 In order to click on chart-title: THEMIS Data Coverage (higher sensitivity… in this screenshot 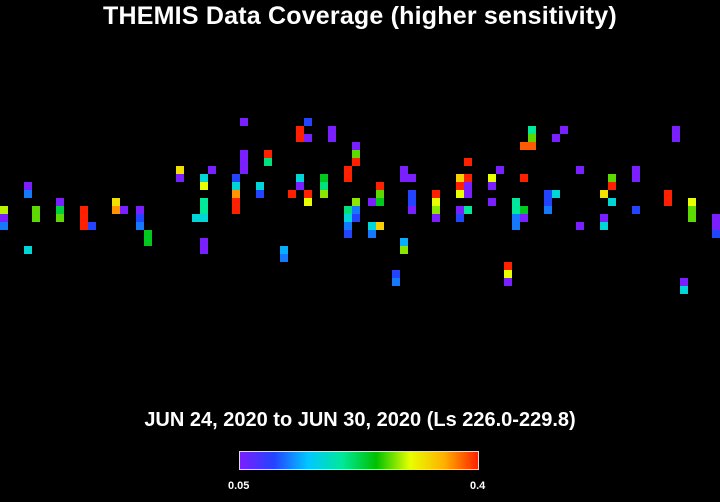, I will do `click(360, 16)`.